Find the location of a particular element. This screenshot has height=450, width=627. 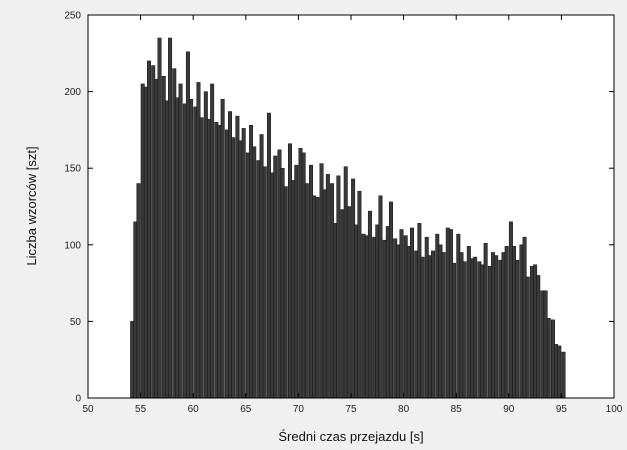

y-tick-label: 100 is located at coordinates (72, 245).